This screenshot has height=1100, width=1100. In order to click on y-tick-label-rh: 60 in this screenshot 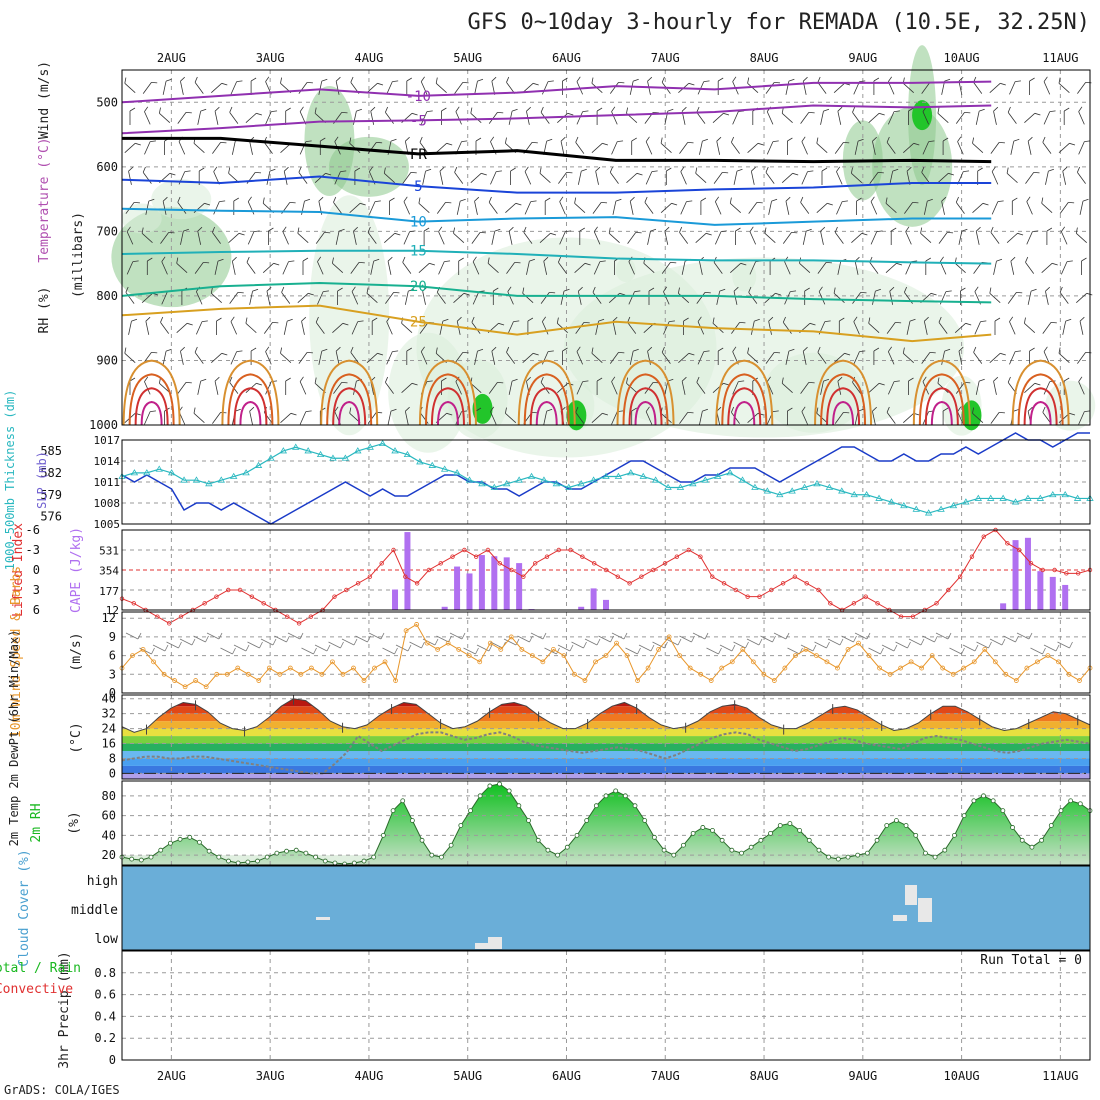, I will do `click(109, 816)`.